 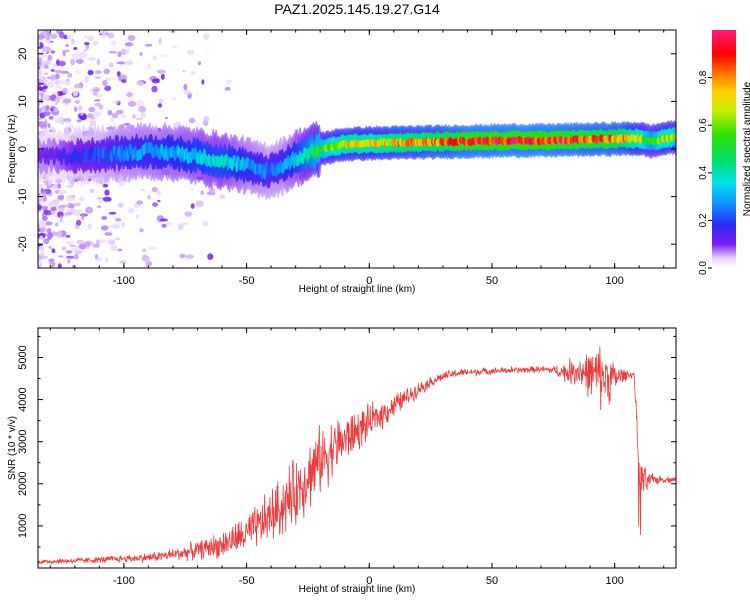 I want to click on y-tick-label: 0, so click(x=23, y=149).